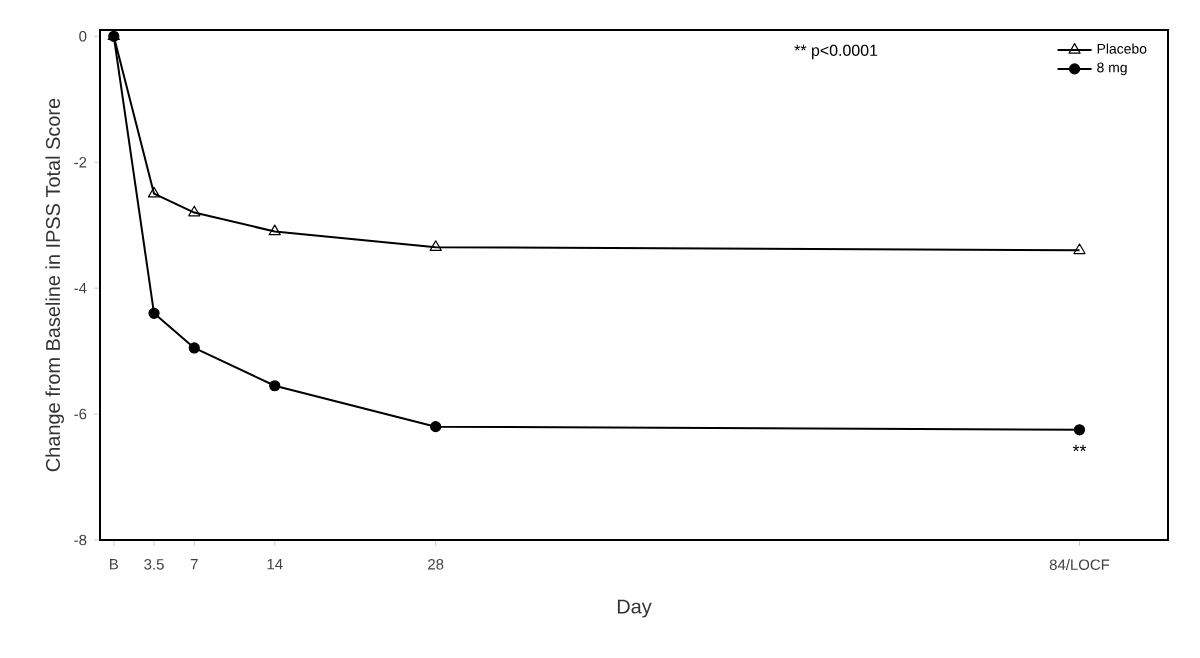 The image size is (1200, 658). I want to click on x-axis-title: Day, so click(634, 608).